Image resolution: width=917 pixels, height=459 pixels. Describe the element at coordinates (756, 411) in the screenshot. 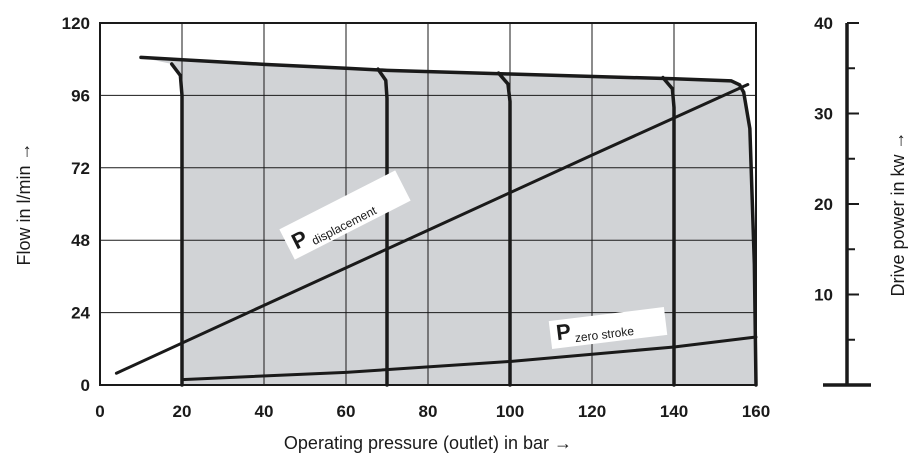

I see `x-tick-label: 160` at that location.